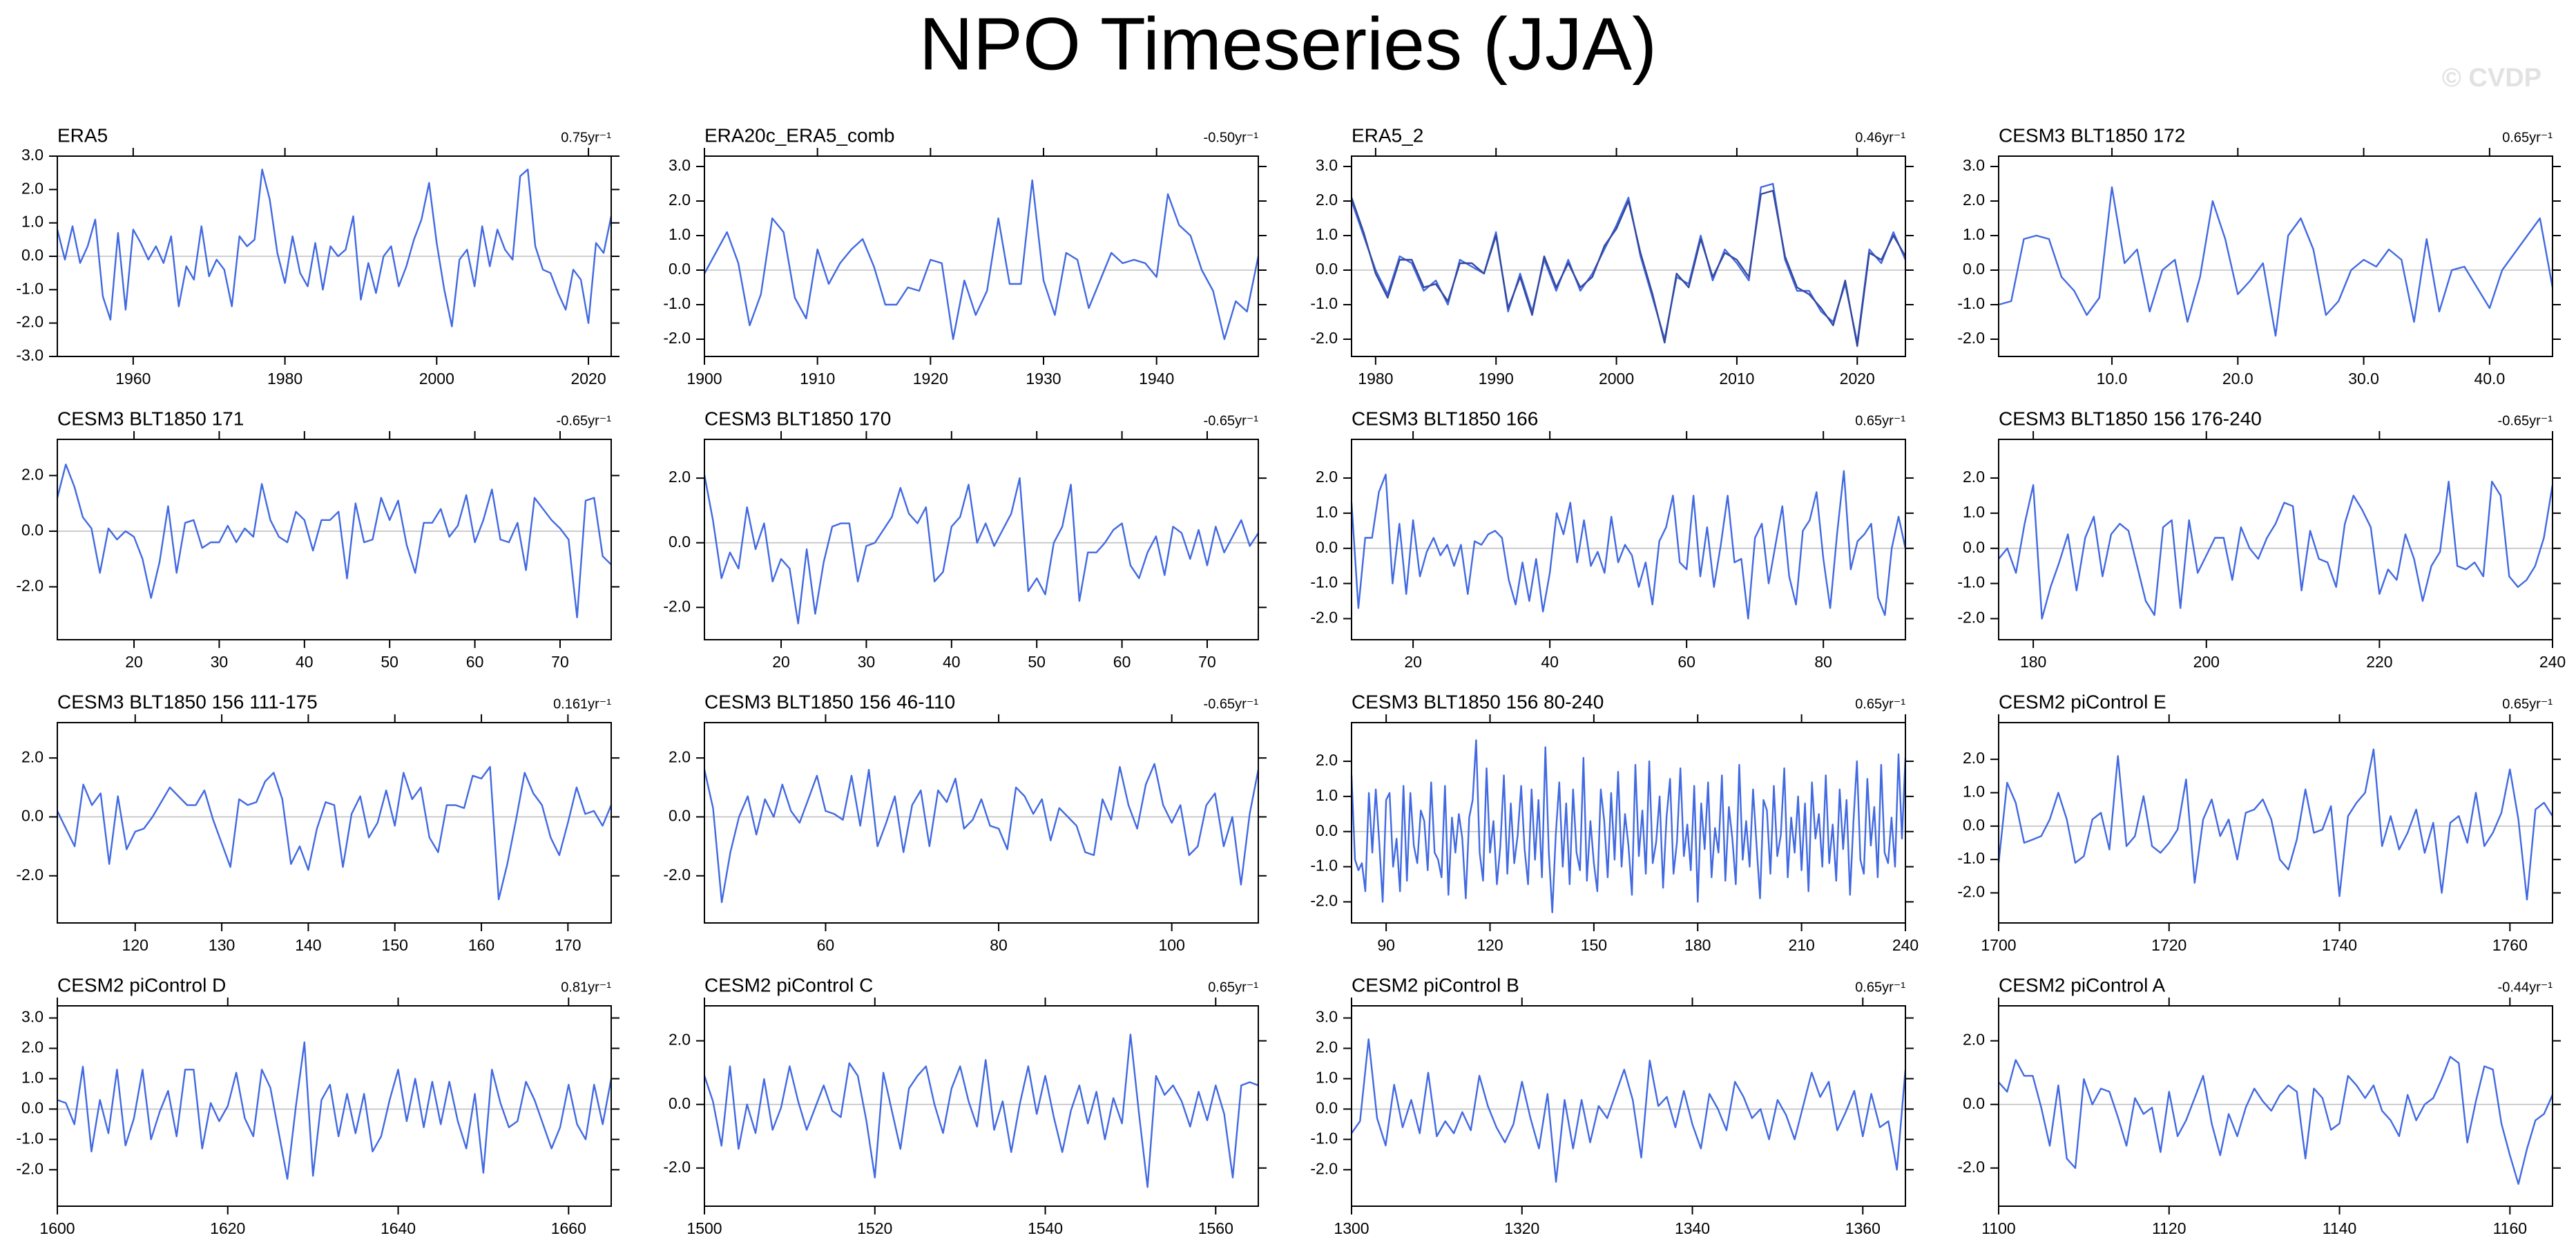 This screenshot has height=1258, width=2576. Describe the element at coordinates (2206, 662) in the screenshot. I see `x-tick-label: 200` at that location.